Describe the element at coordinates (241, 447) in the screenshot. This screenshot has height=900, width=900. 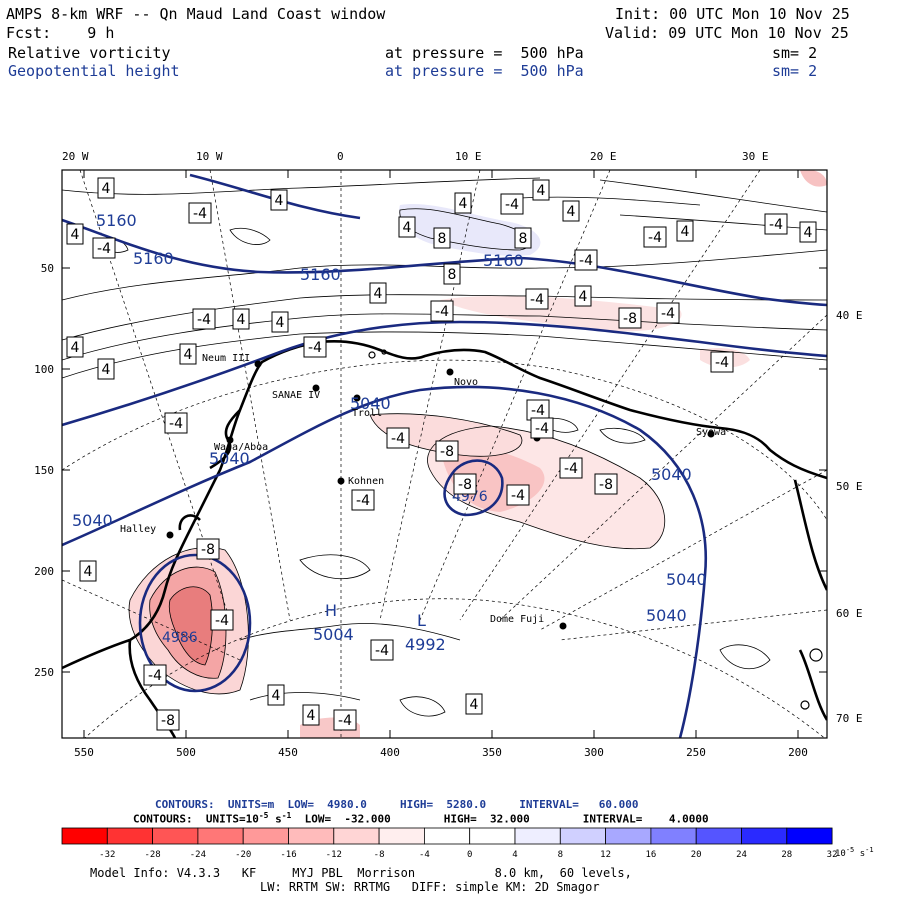
I see `station-label: Wasa/Aboa` at that location.